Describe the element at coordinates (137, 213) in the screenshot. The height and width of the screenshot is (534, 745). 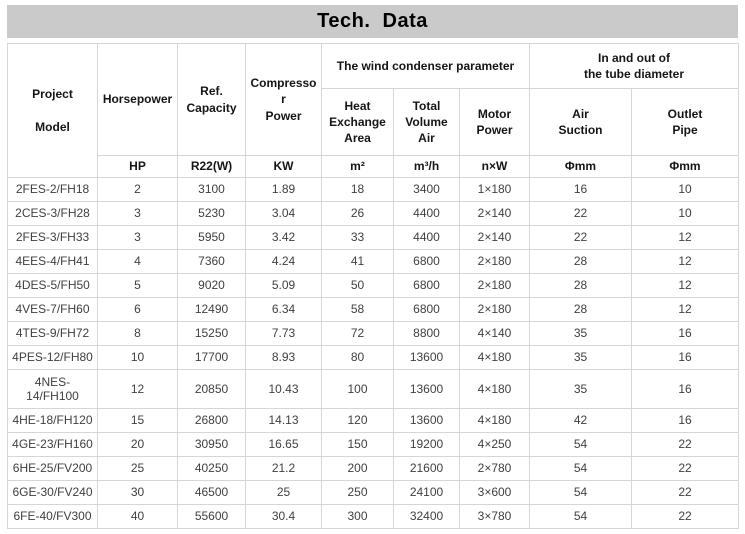
I see `table-cell: 3` at that location.